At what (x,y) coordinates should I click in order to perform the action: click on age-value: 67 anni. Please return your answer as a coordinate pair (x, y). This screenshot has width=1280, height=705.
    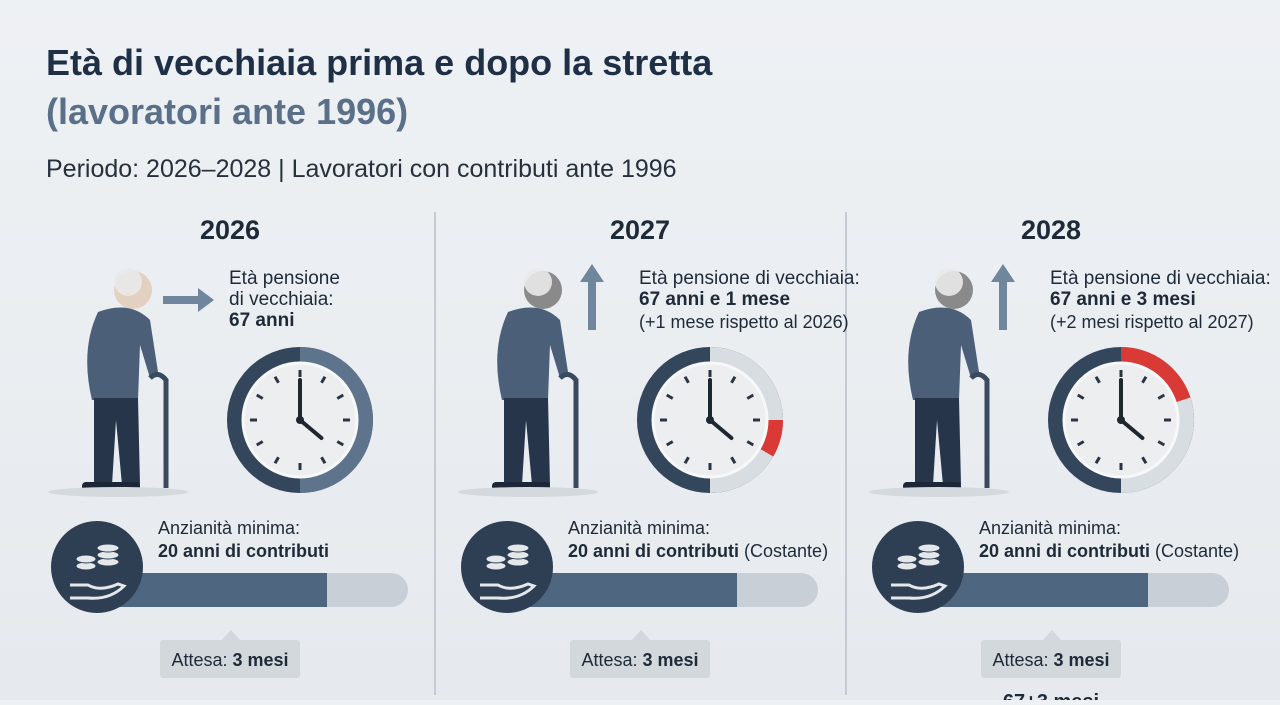
    Looking at the image, I should click on (261, 320).